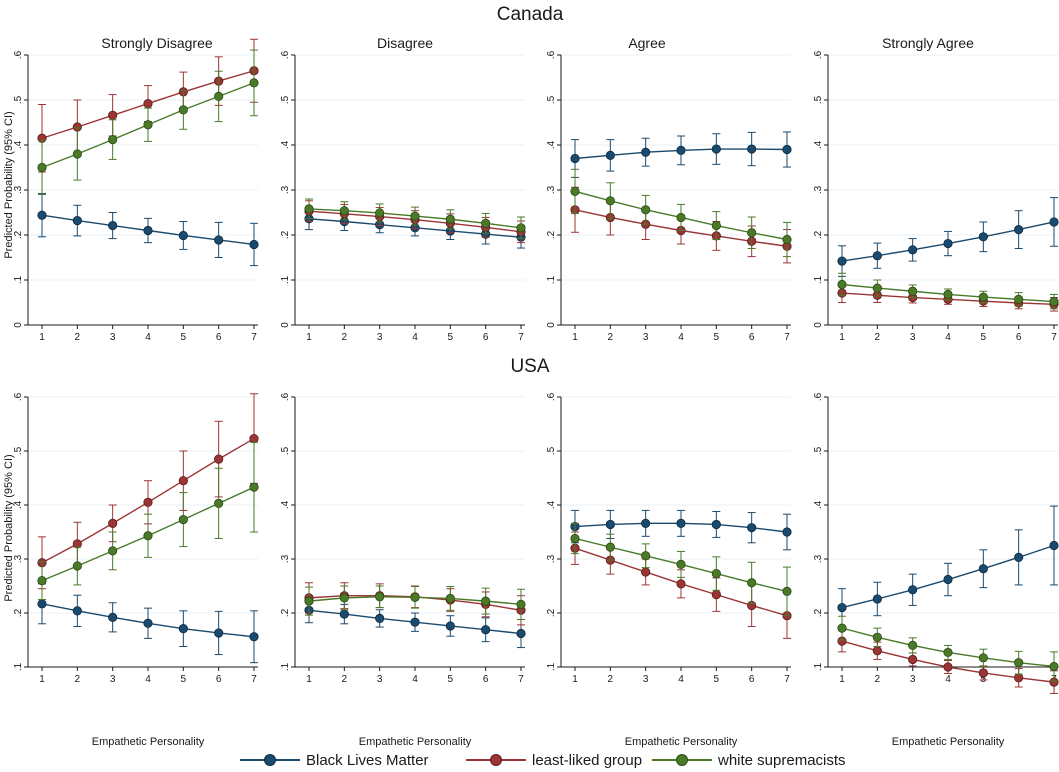 Image resolution: width=1059 pixels, height=772 pixels. I want to click on series-usa-strongly-agree-white-supremacists, so click(948, 648).